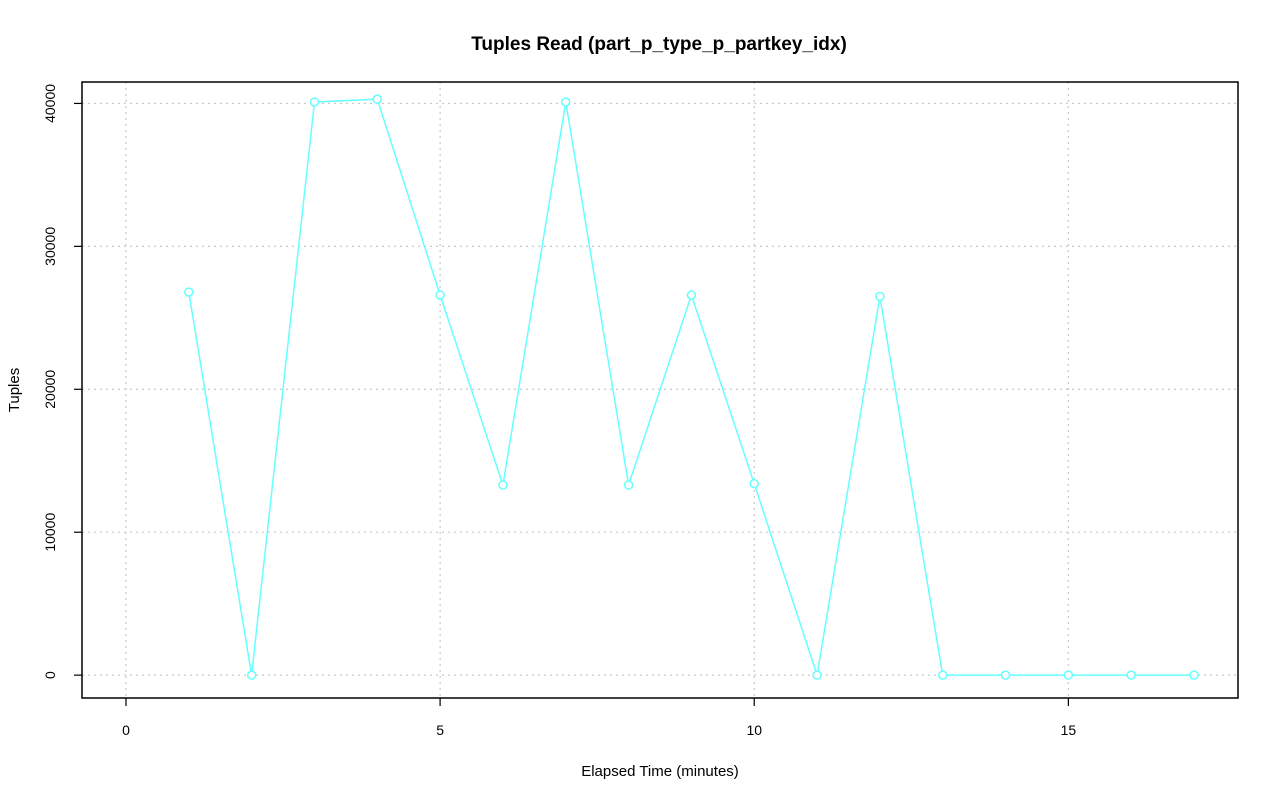 The height and width of the screenshot is (801, 1280). I want to click on chart-title: Tuples Read (part_p_type_p_partkey_idx), so click(659, 44).